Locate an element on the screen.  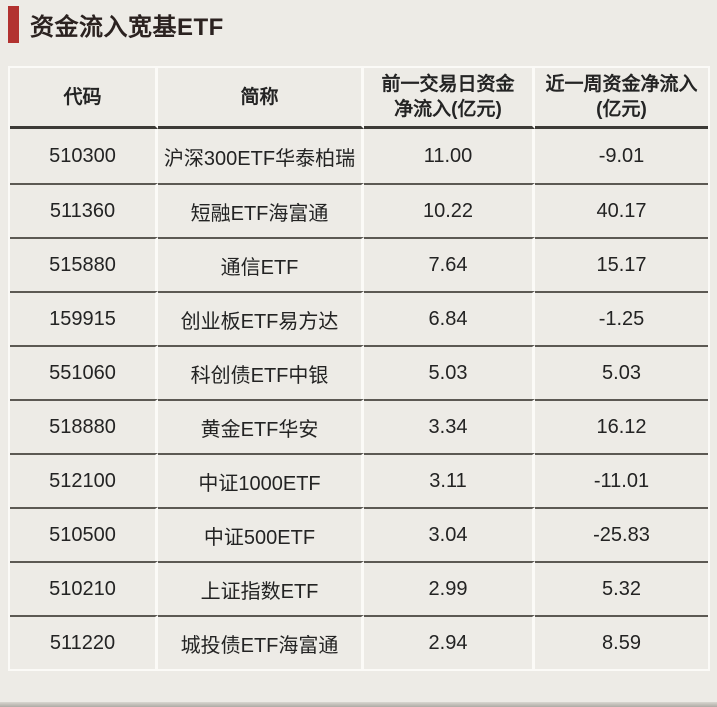
cell-prev_day_net_inflow: 6.84 is located at coordinates (449, 318).